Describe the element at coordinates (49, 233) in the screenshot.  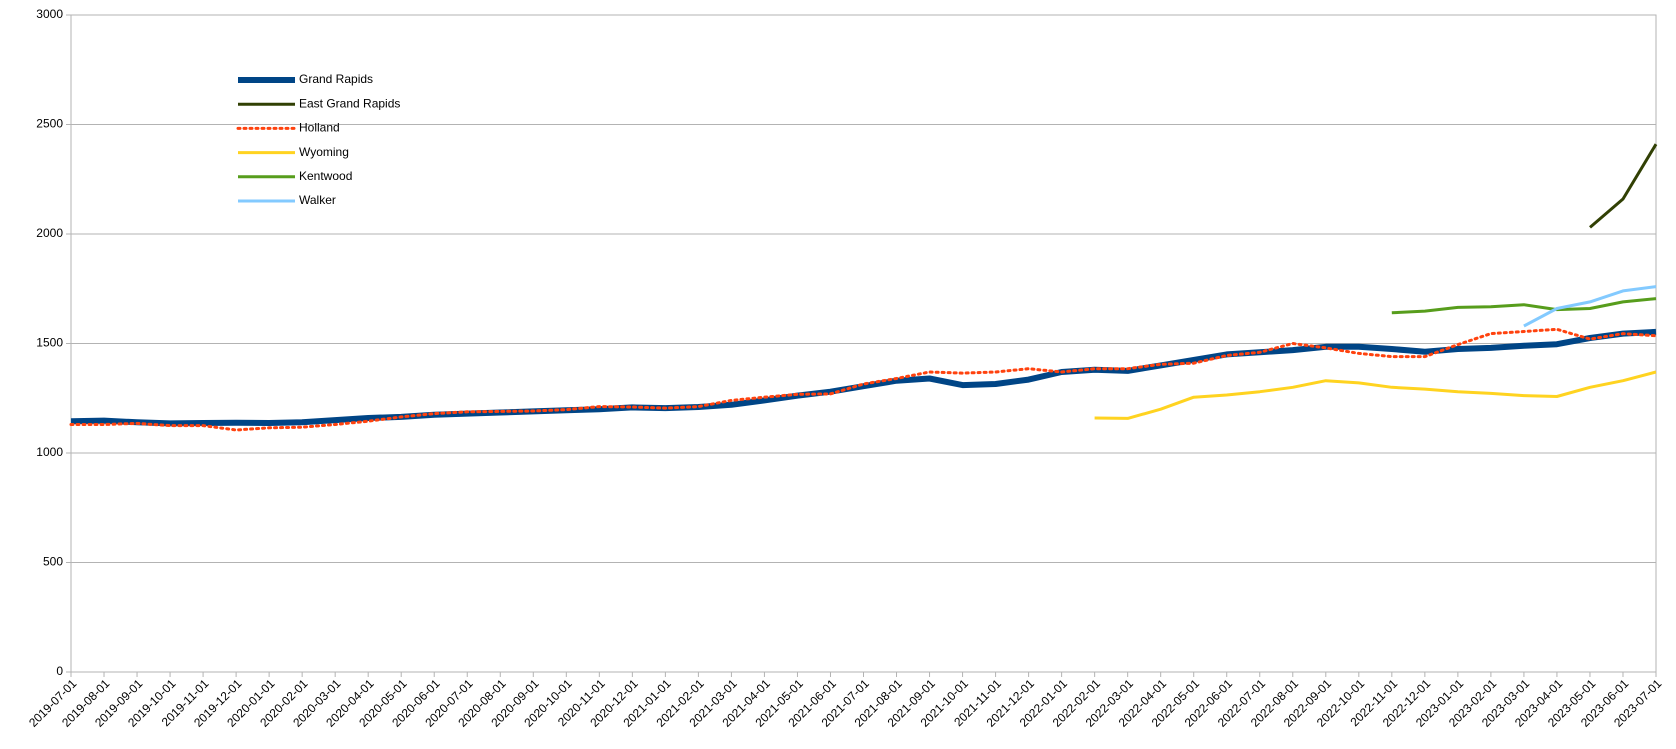
I see `y-tick-label: 2000` at that location.